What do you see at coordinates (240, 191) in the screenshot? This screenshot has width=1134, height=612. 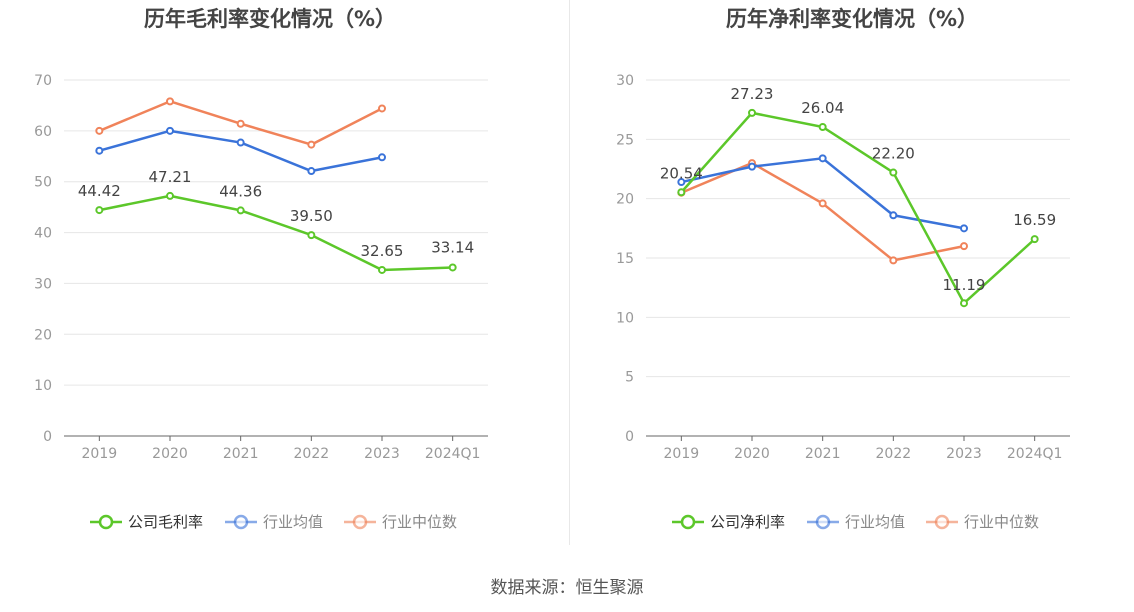 I see `data-label: 44.36` at bounding box center [240, 191].